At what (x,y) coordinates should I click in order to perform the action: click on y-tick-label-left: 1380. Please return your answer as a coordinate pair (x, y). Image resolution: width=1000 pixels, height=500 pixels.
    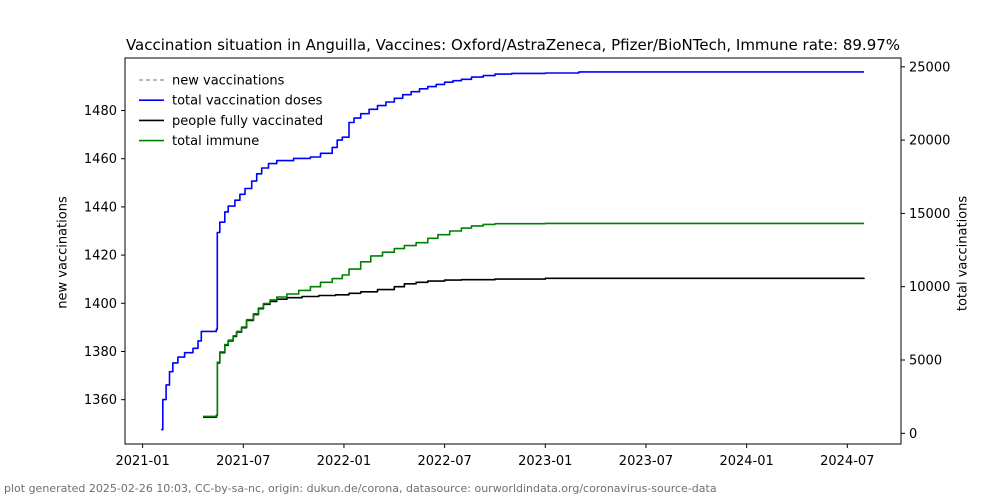
    Looking at the image, I should click on (100, 352).